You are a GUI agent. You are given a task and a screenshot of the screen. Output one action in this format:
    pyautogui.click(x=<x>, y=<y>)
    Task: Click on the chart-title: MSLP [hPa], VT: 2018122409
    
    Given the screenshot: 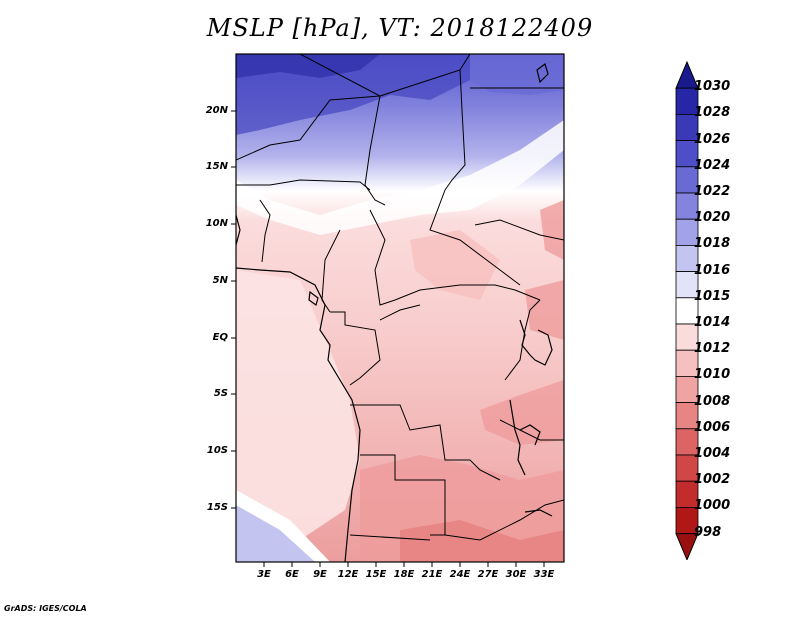 What is the action you would take?
    pyautogui.click(x=400, y=28)
    